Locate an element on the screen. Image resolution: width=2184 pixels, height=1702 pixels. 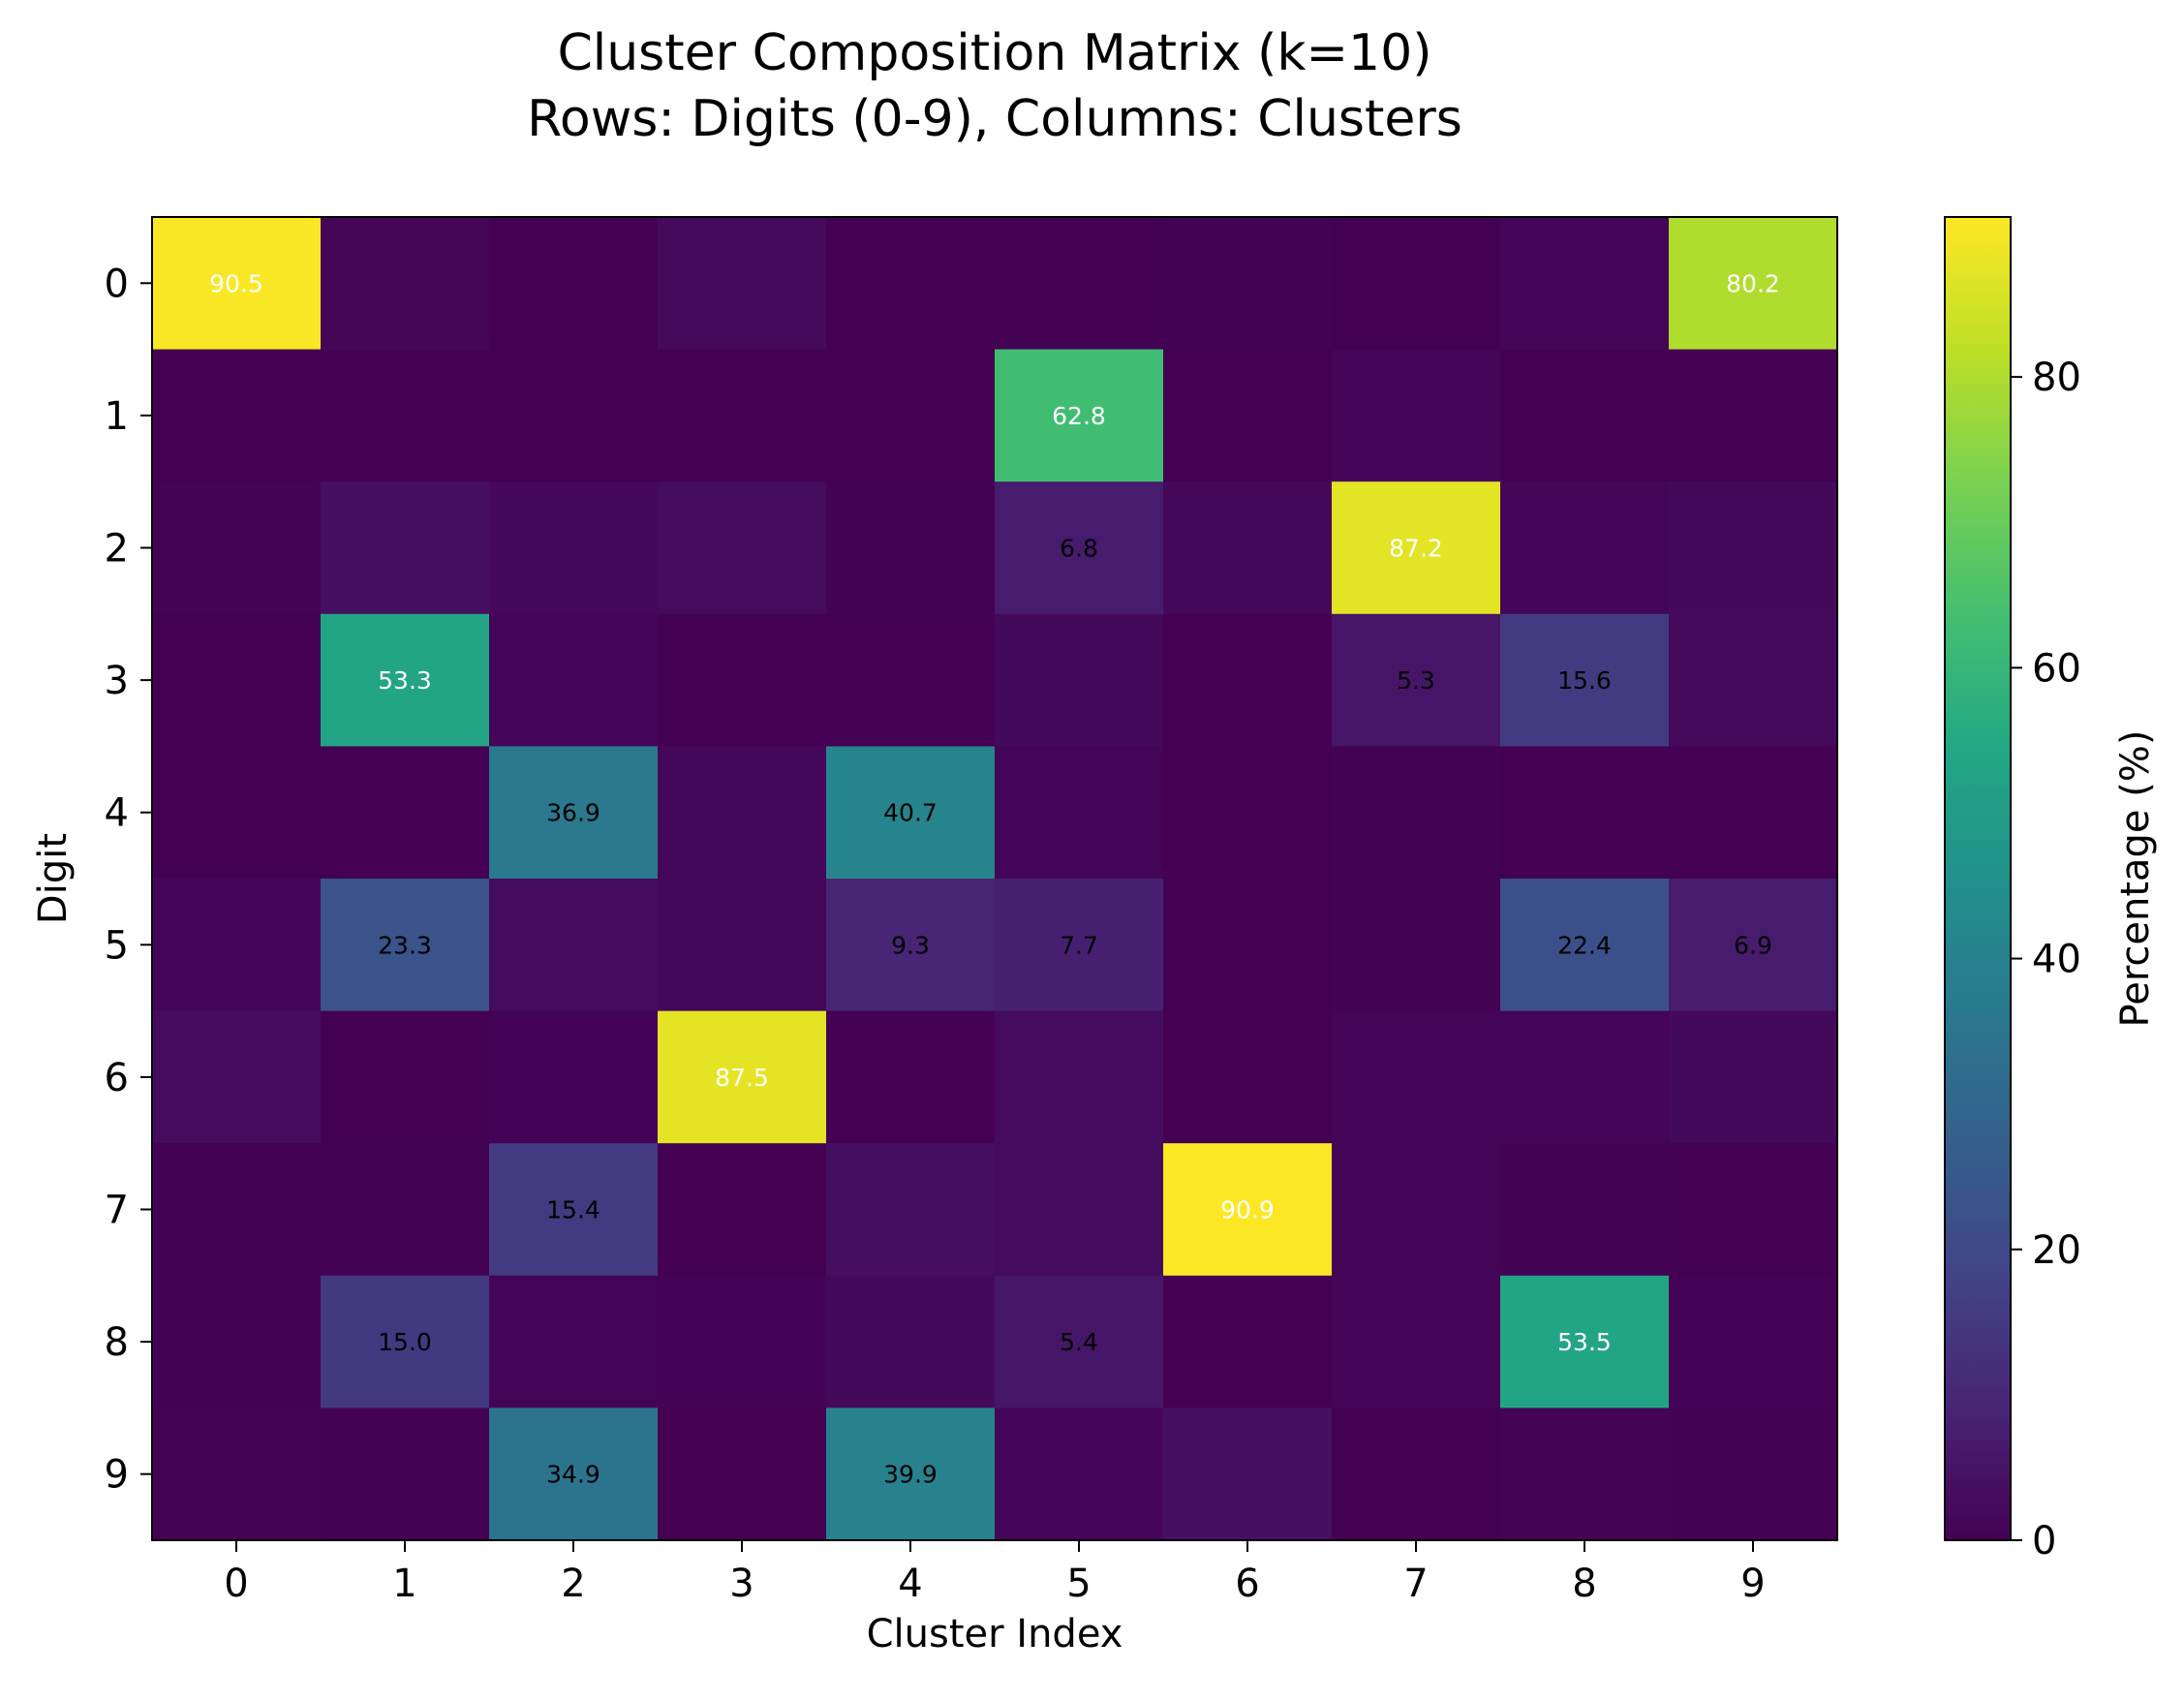
cell-value-label: 40.7 is located at coordinates (911, 813).